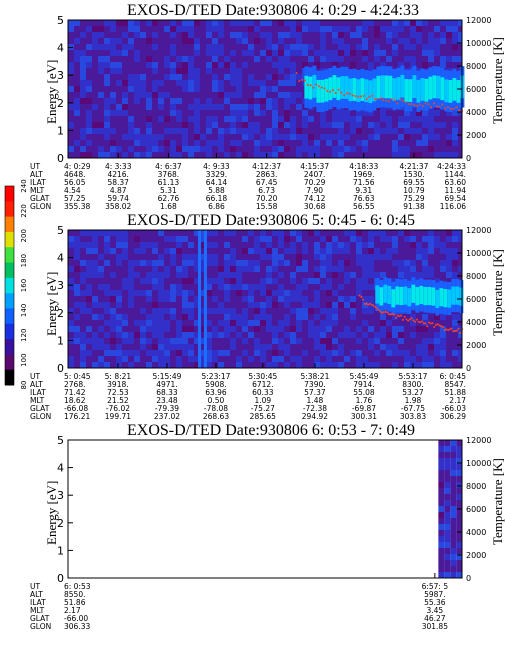 This screenshot has height=649, width=505. What do you see at coordinates (468, 578) in the screenshot?
I see `y2tick-label: 0` at bounding box center [468, 578].